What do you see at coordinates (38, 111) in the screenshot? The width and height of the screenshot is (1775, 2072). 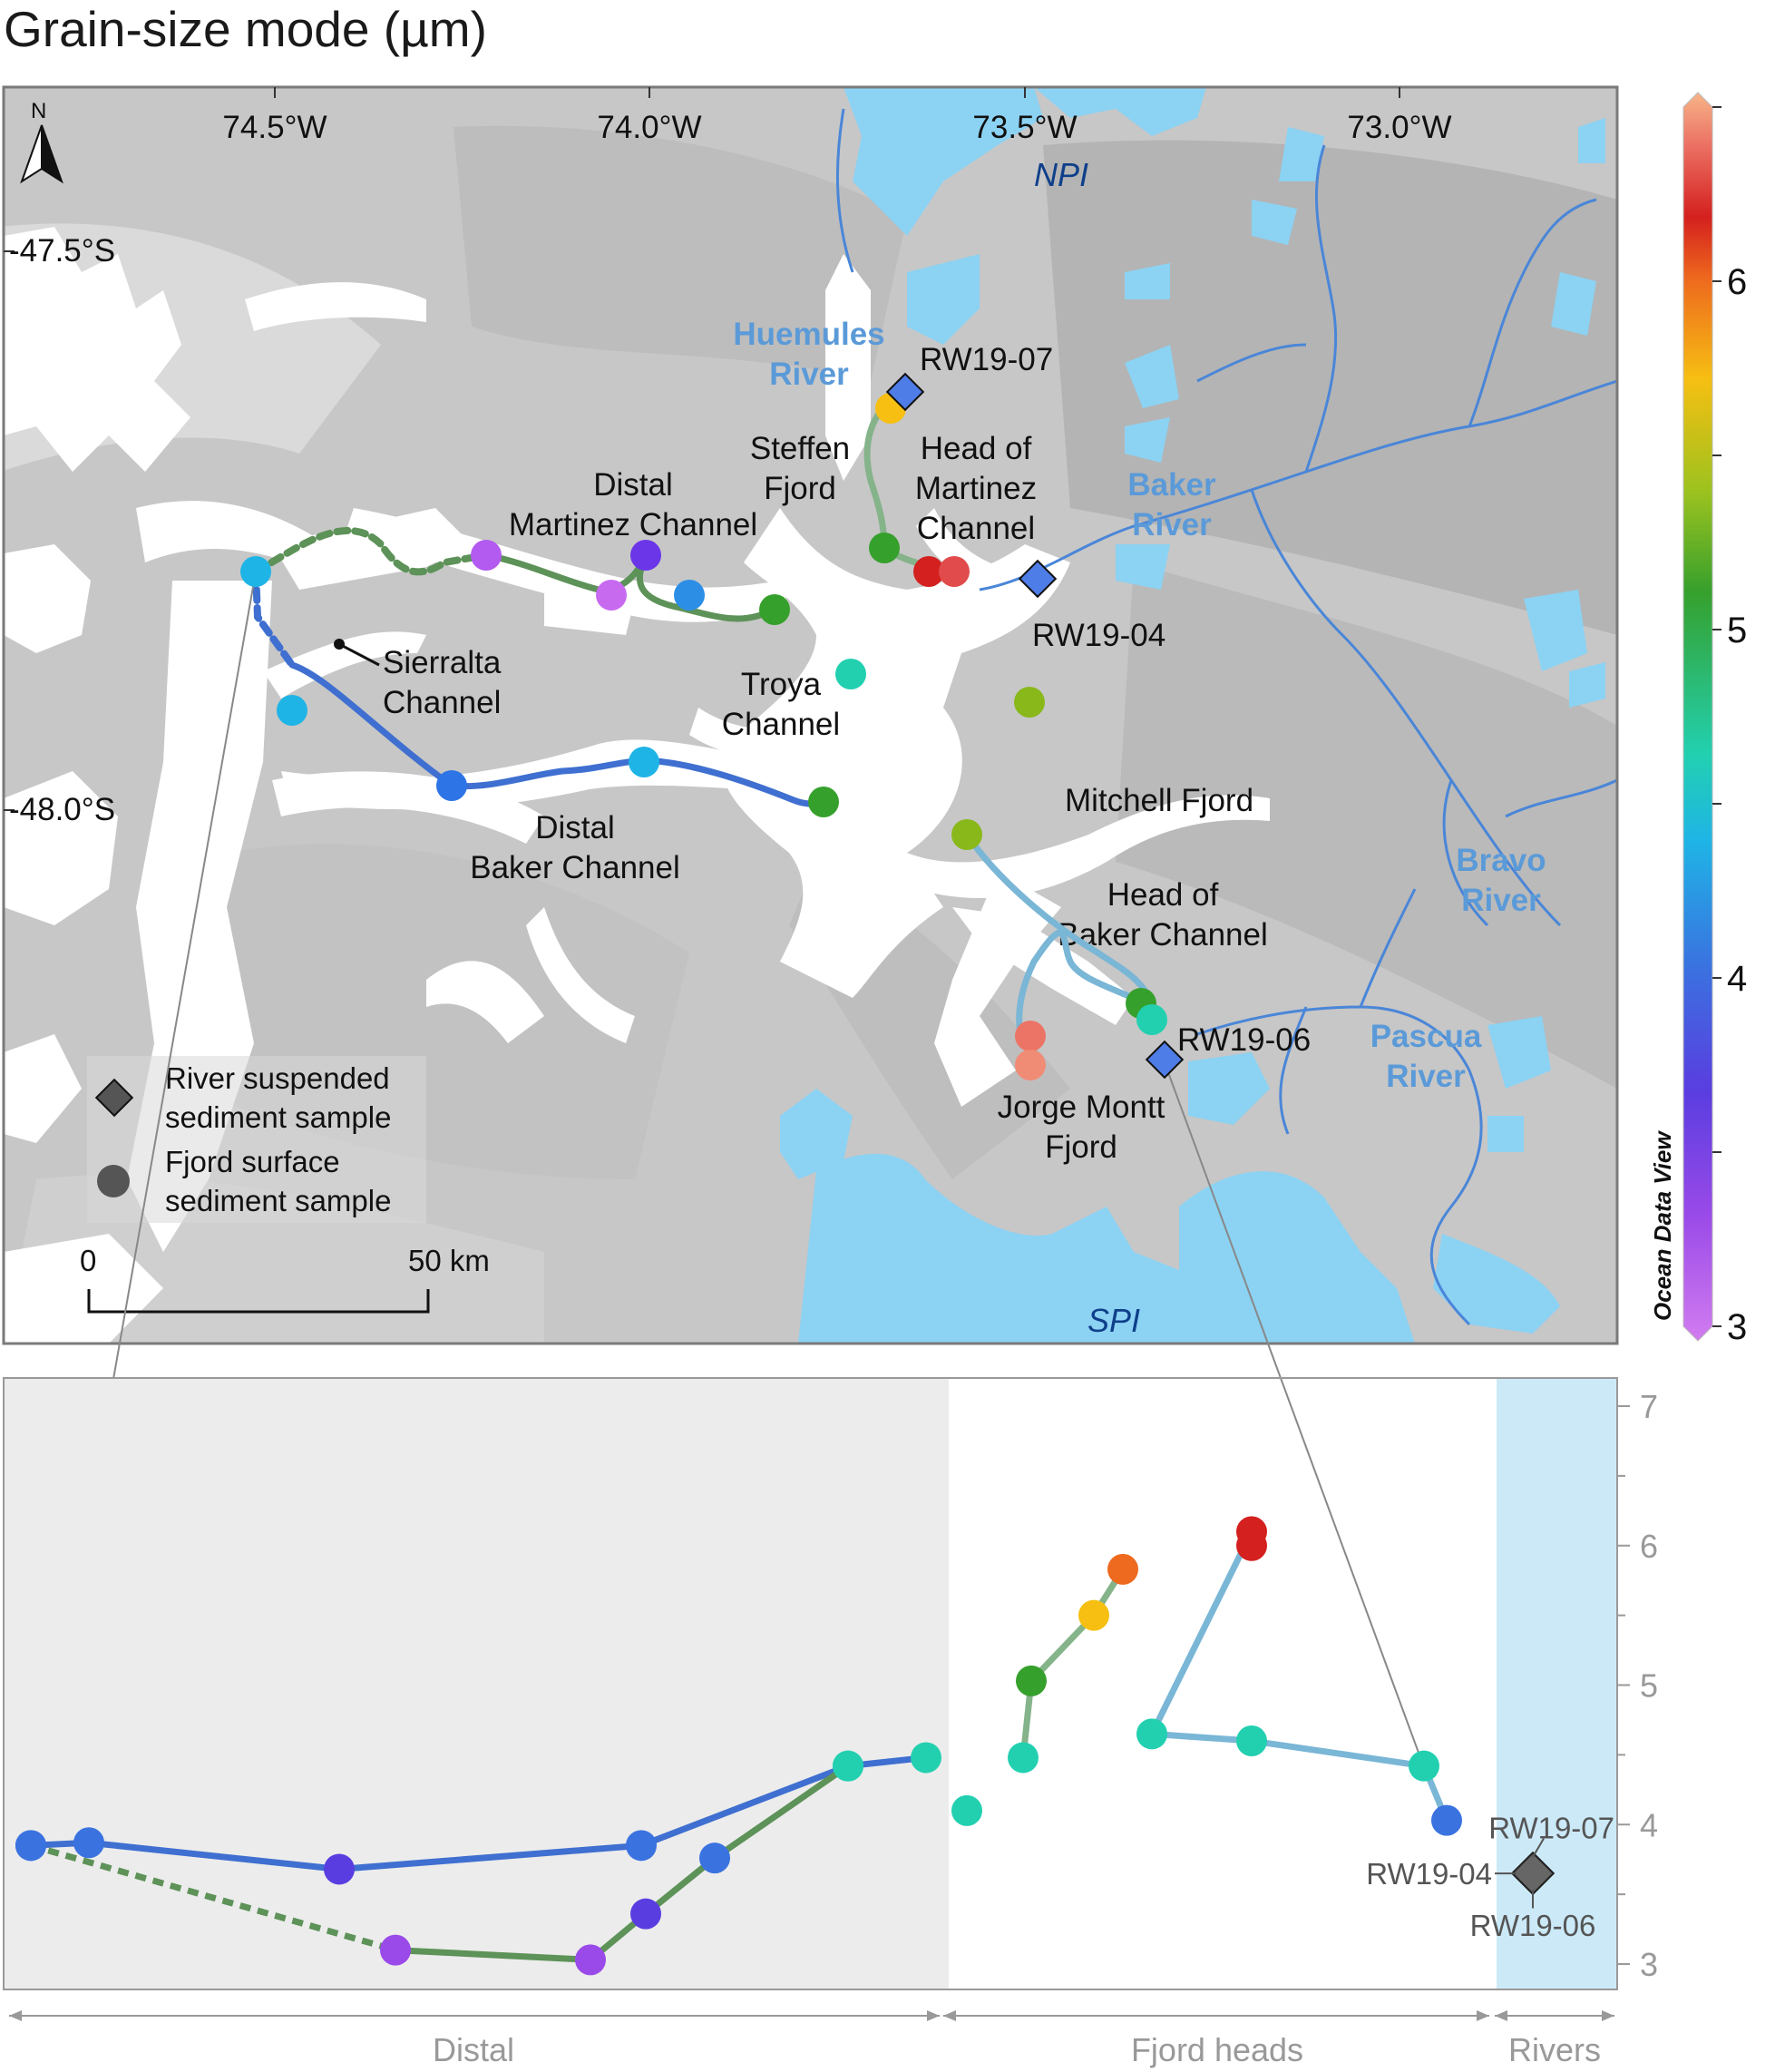 I see `north-label: N` at bounding box center [38, 111].